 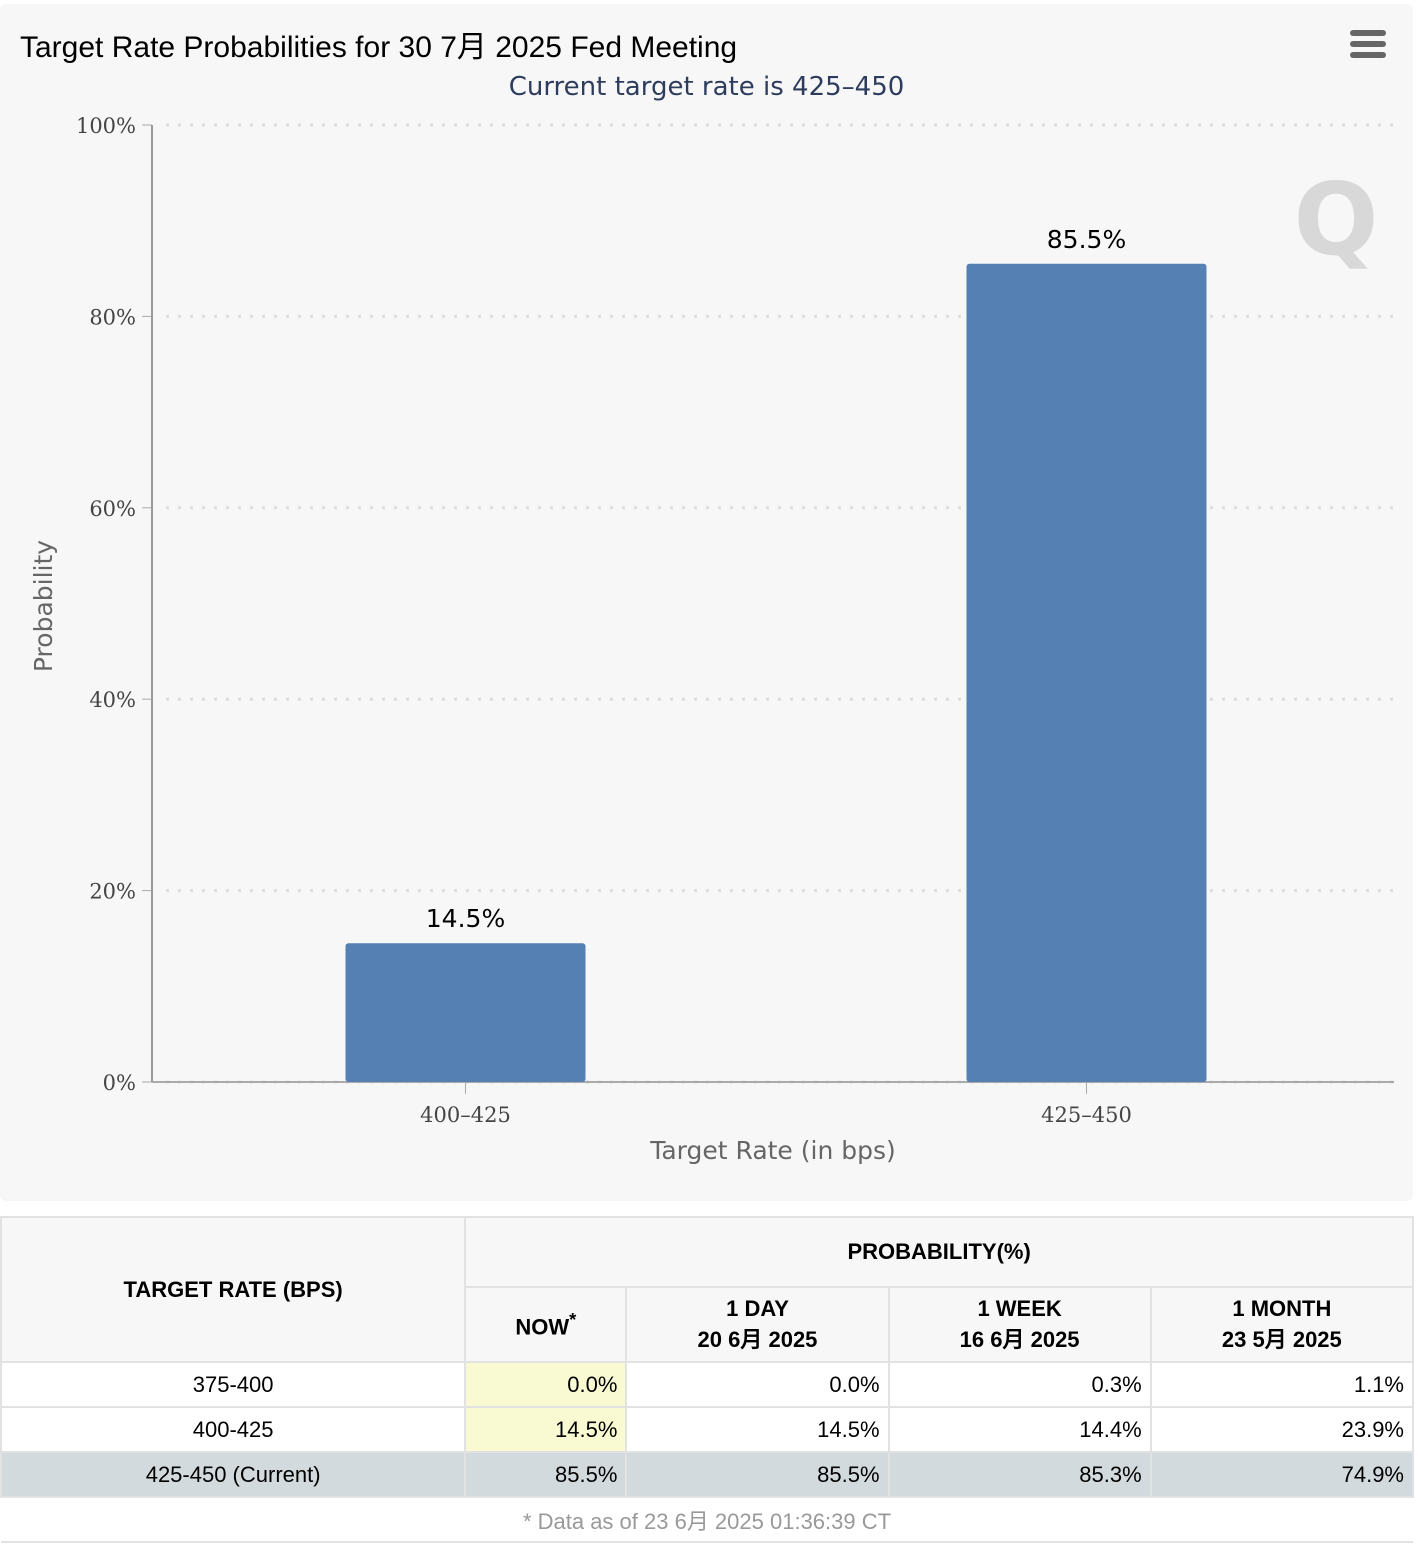 I want to click on column-header: 1 MONTH 23 5月 2025, so click(x=1282, y=1324).